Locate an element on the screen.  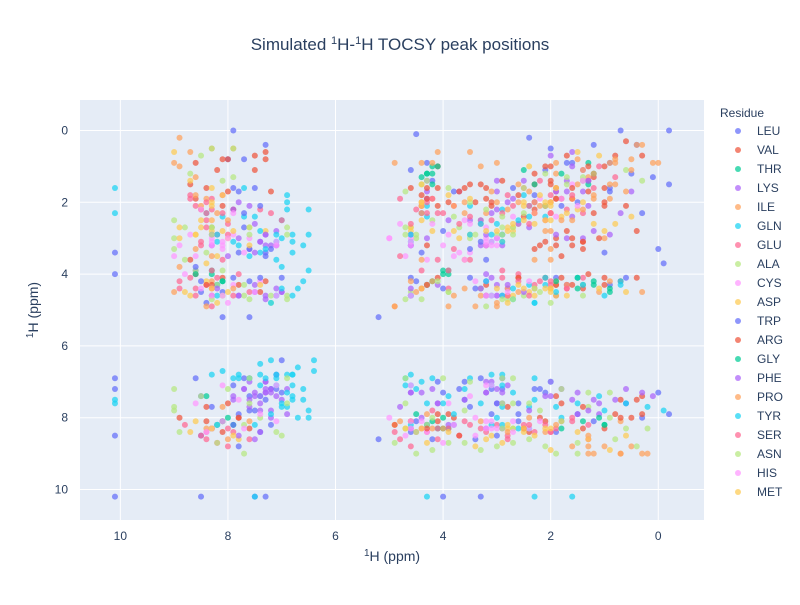
chart-title: Simulated 1H-1H TOCSY peak positions is located at coordinates (400, 44).